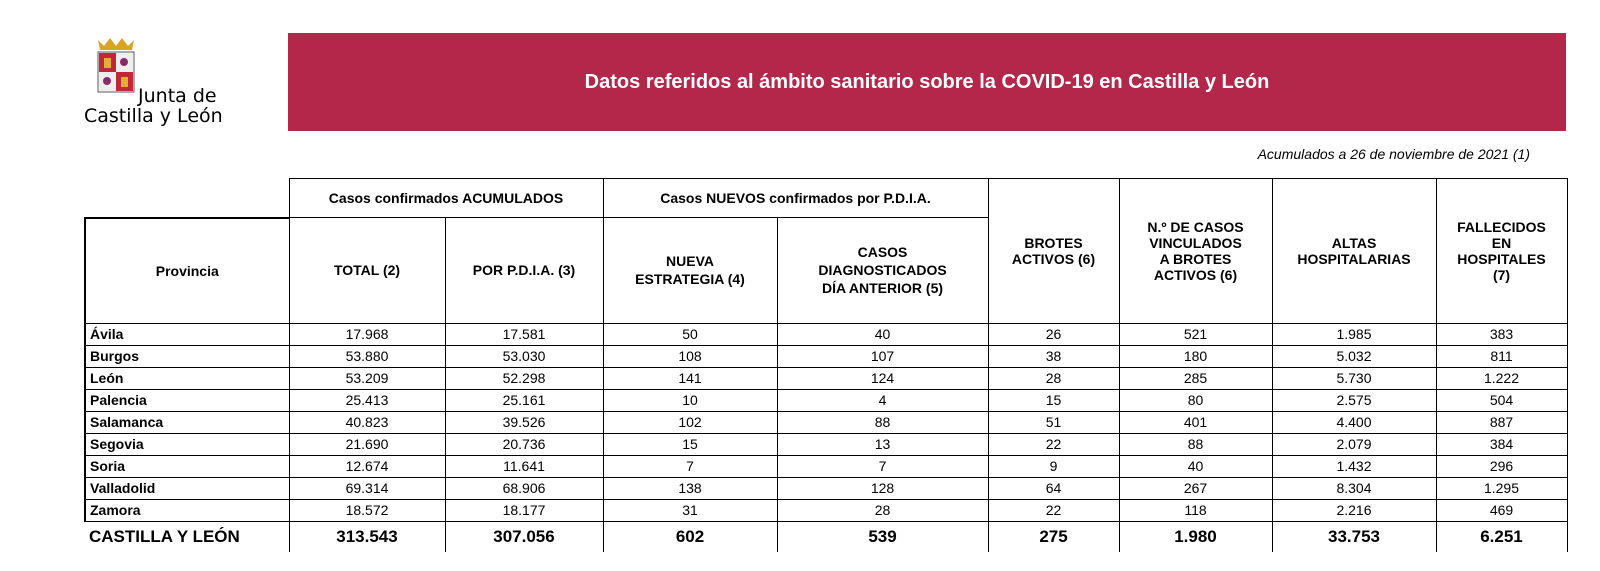  Describe the element at coordinates (1053, 466) in the screenshot. I see `cell-value: 9` at that location.